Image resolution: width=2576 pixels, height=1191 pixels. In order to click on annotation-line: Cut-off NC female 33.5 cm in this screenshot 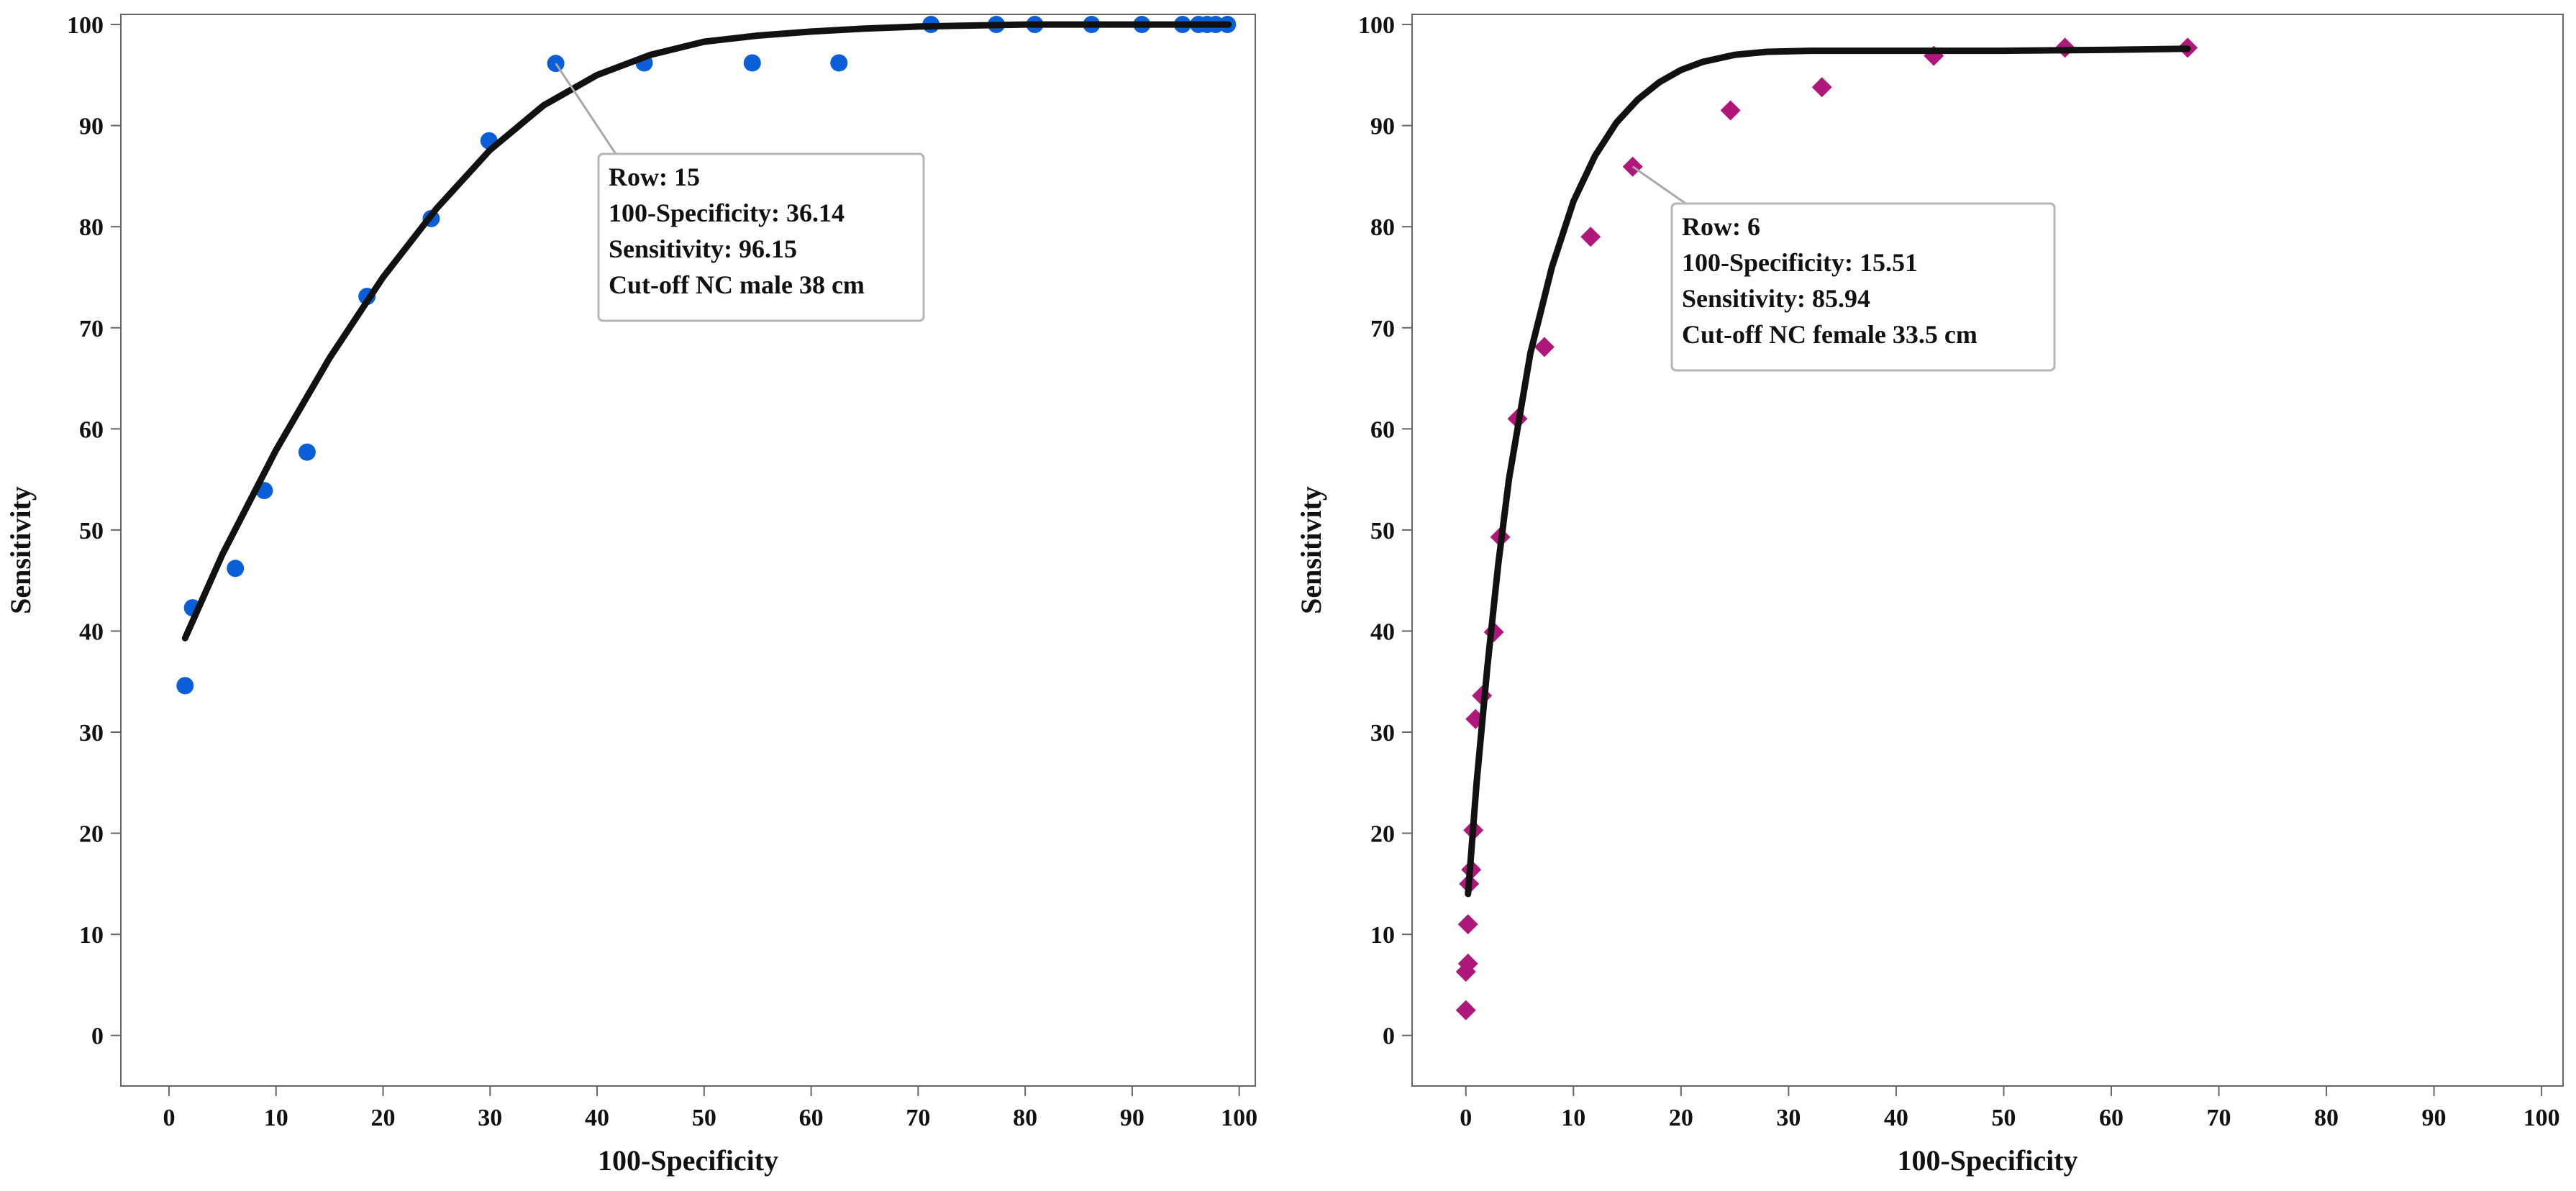, I will do `click(1829, 334)`.